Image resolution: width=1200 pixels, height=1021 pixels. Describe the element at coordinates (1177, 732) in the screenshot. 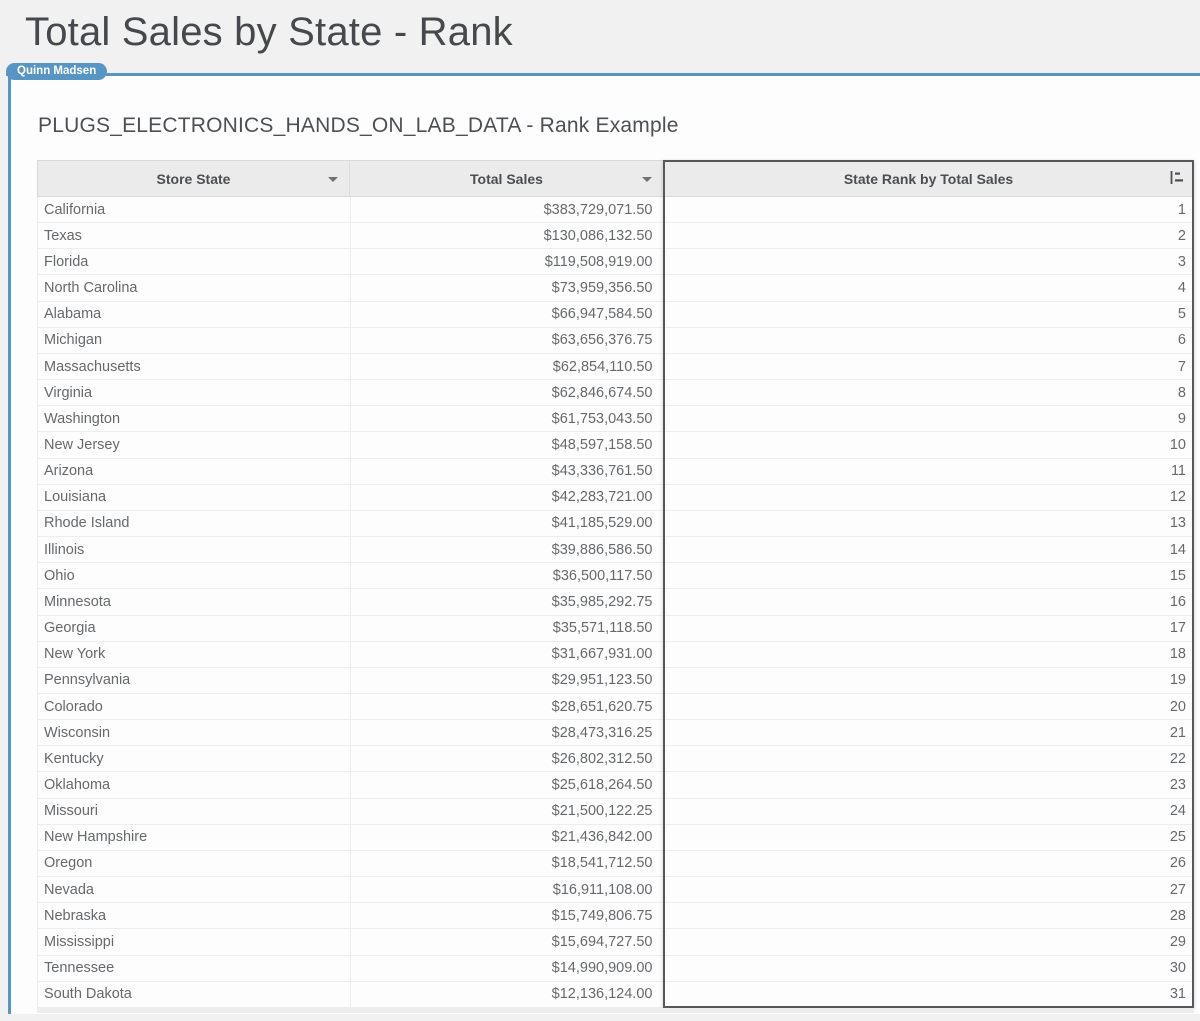

I see `rank-cell: 21` at that location.